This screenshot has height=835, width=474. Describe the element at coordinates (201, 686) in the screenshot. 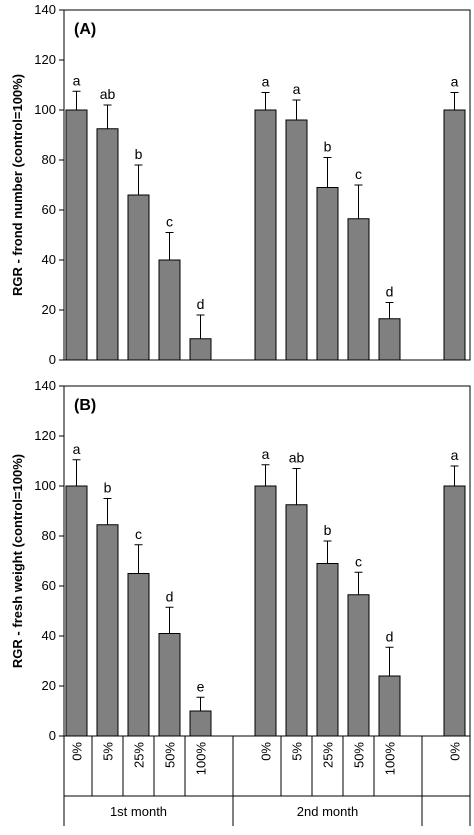

I see `significance-label: e` at that location.